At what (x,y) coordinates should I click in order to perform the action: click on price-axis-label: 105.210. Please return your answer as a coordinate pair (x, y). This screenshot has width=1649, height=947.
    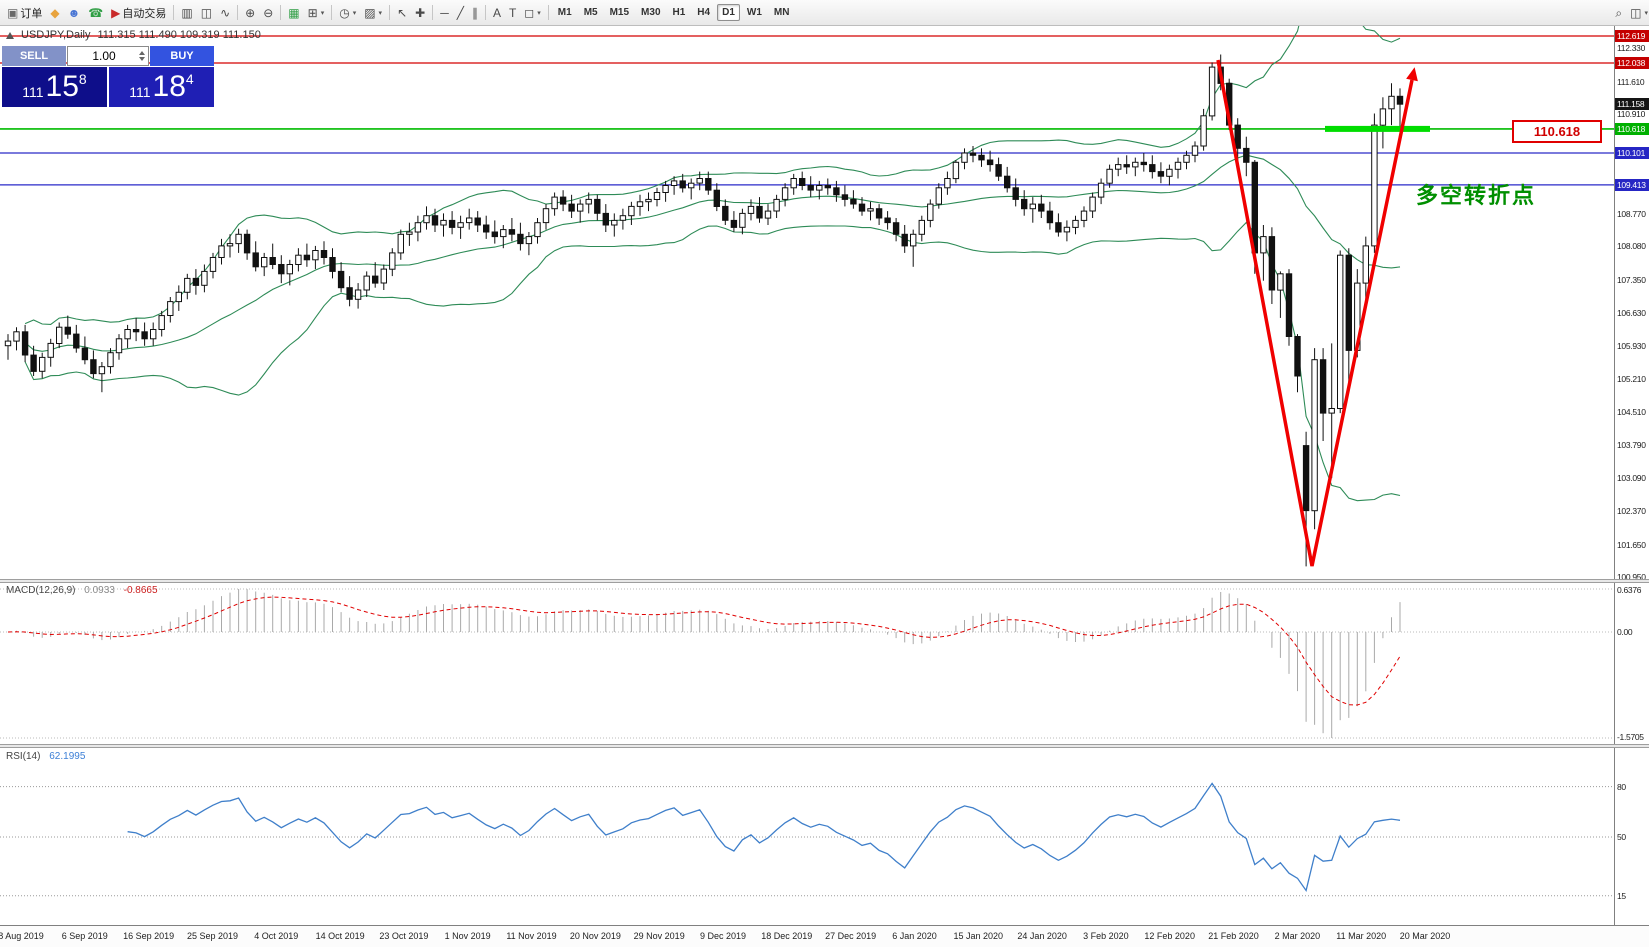
    Looking at the image, I should click on (1631, 379).